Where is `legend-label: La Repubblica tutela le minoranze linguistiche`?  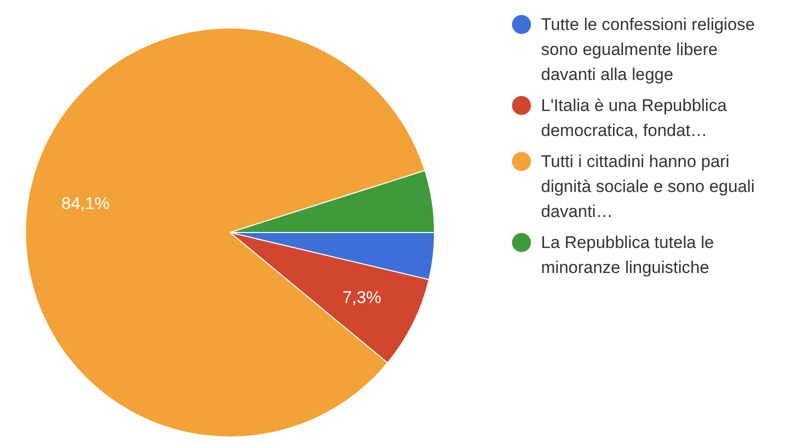 legend-label: La Repubblica tutela le minoranze linguistiche is located at coordinates (628, 255).